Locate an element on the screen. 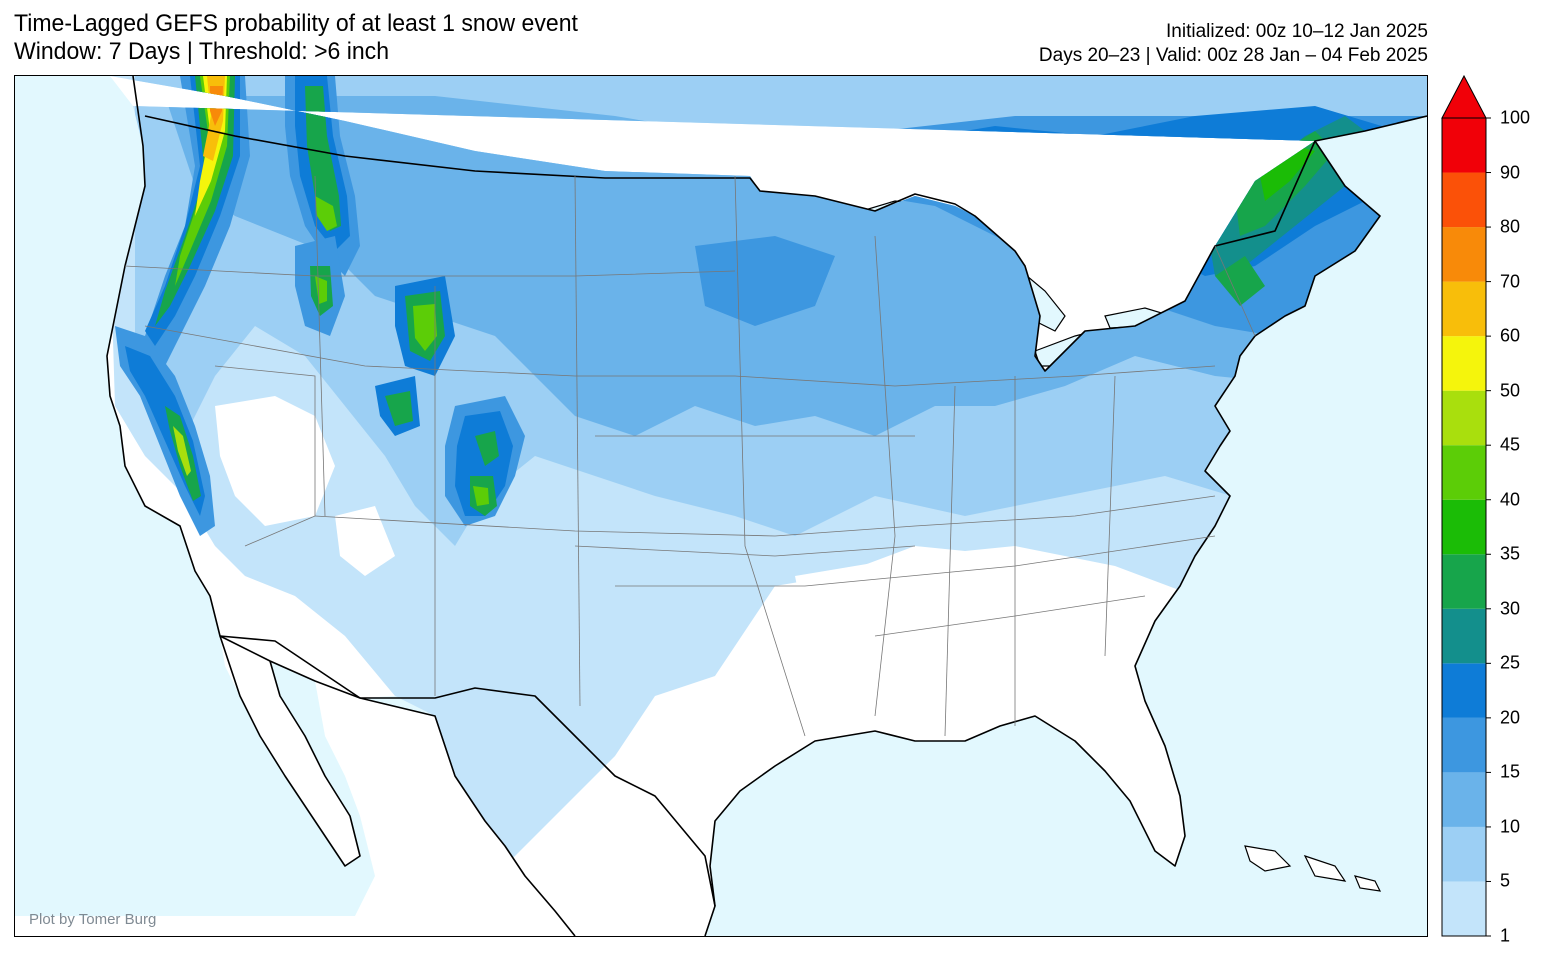 This screenshot has height=963, width=1550. colorbar-tick-label: 100 is located at coordinates (1515, 117).